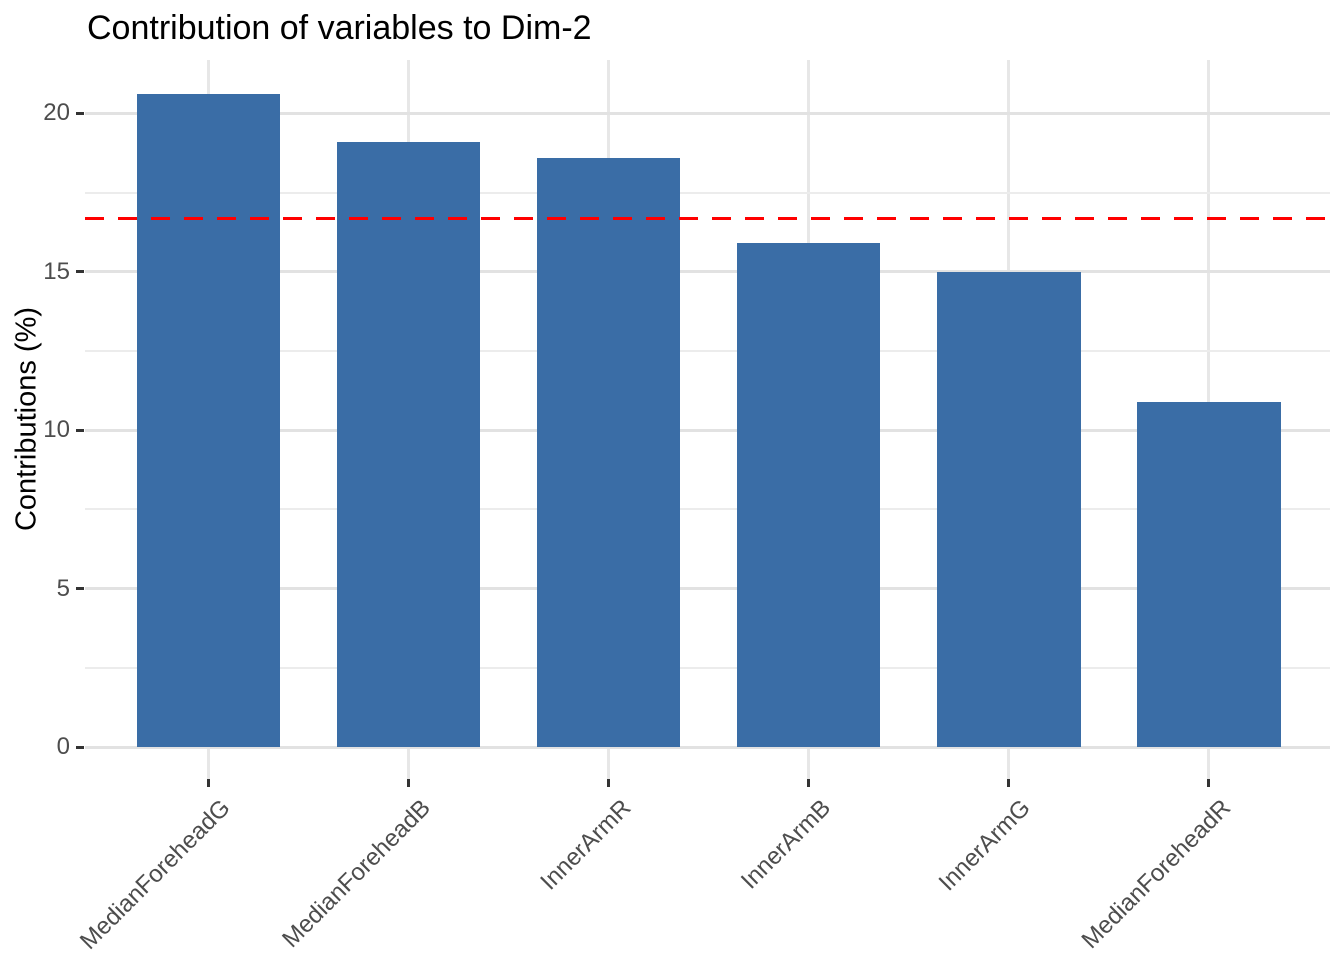 This screenshot has height=960, width=1344. What do you see at coordinates (56, 113) in the screenshot?
I see `y-tick-label: 20` at bounding box center [56, 113].